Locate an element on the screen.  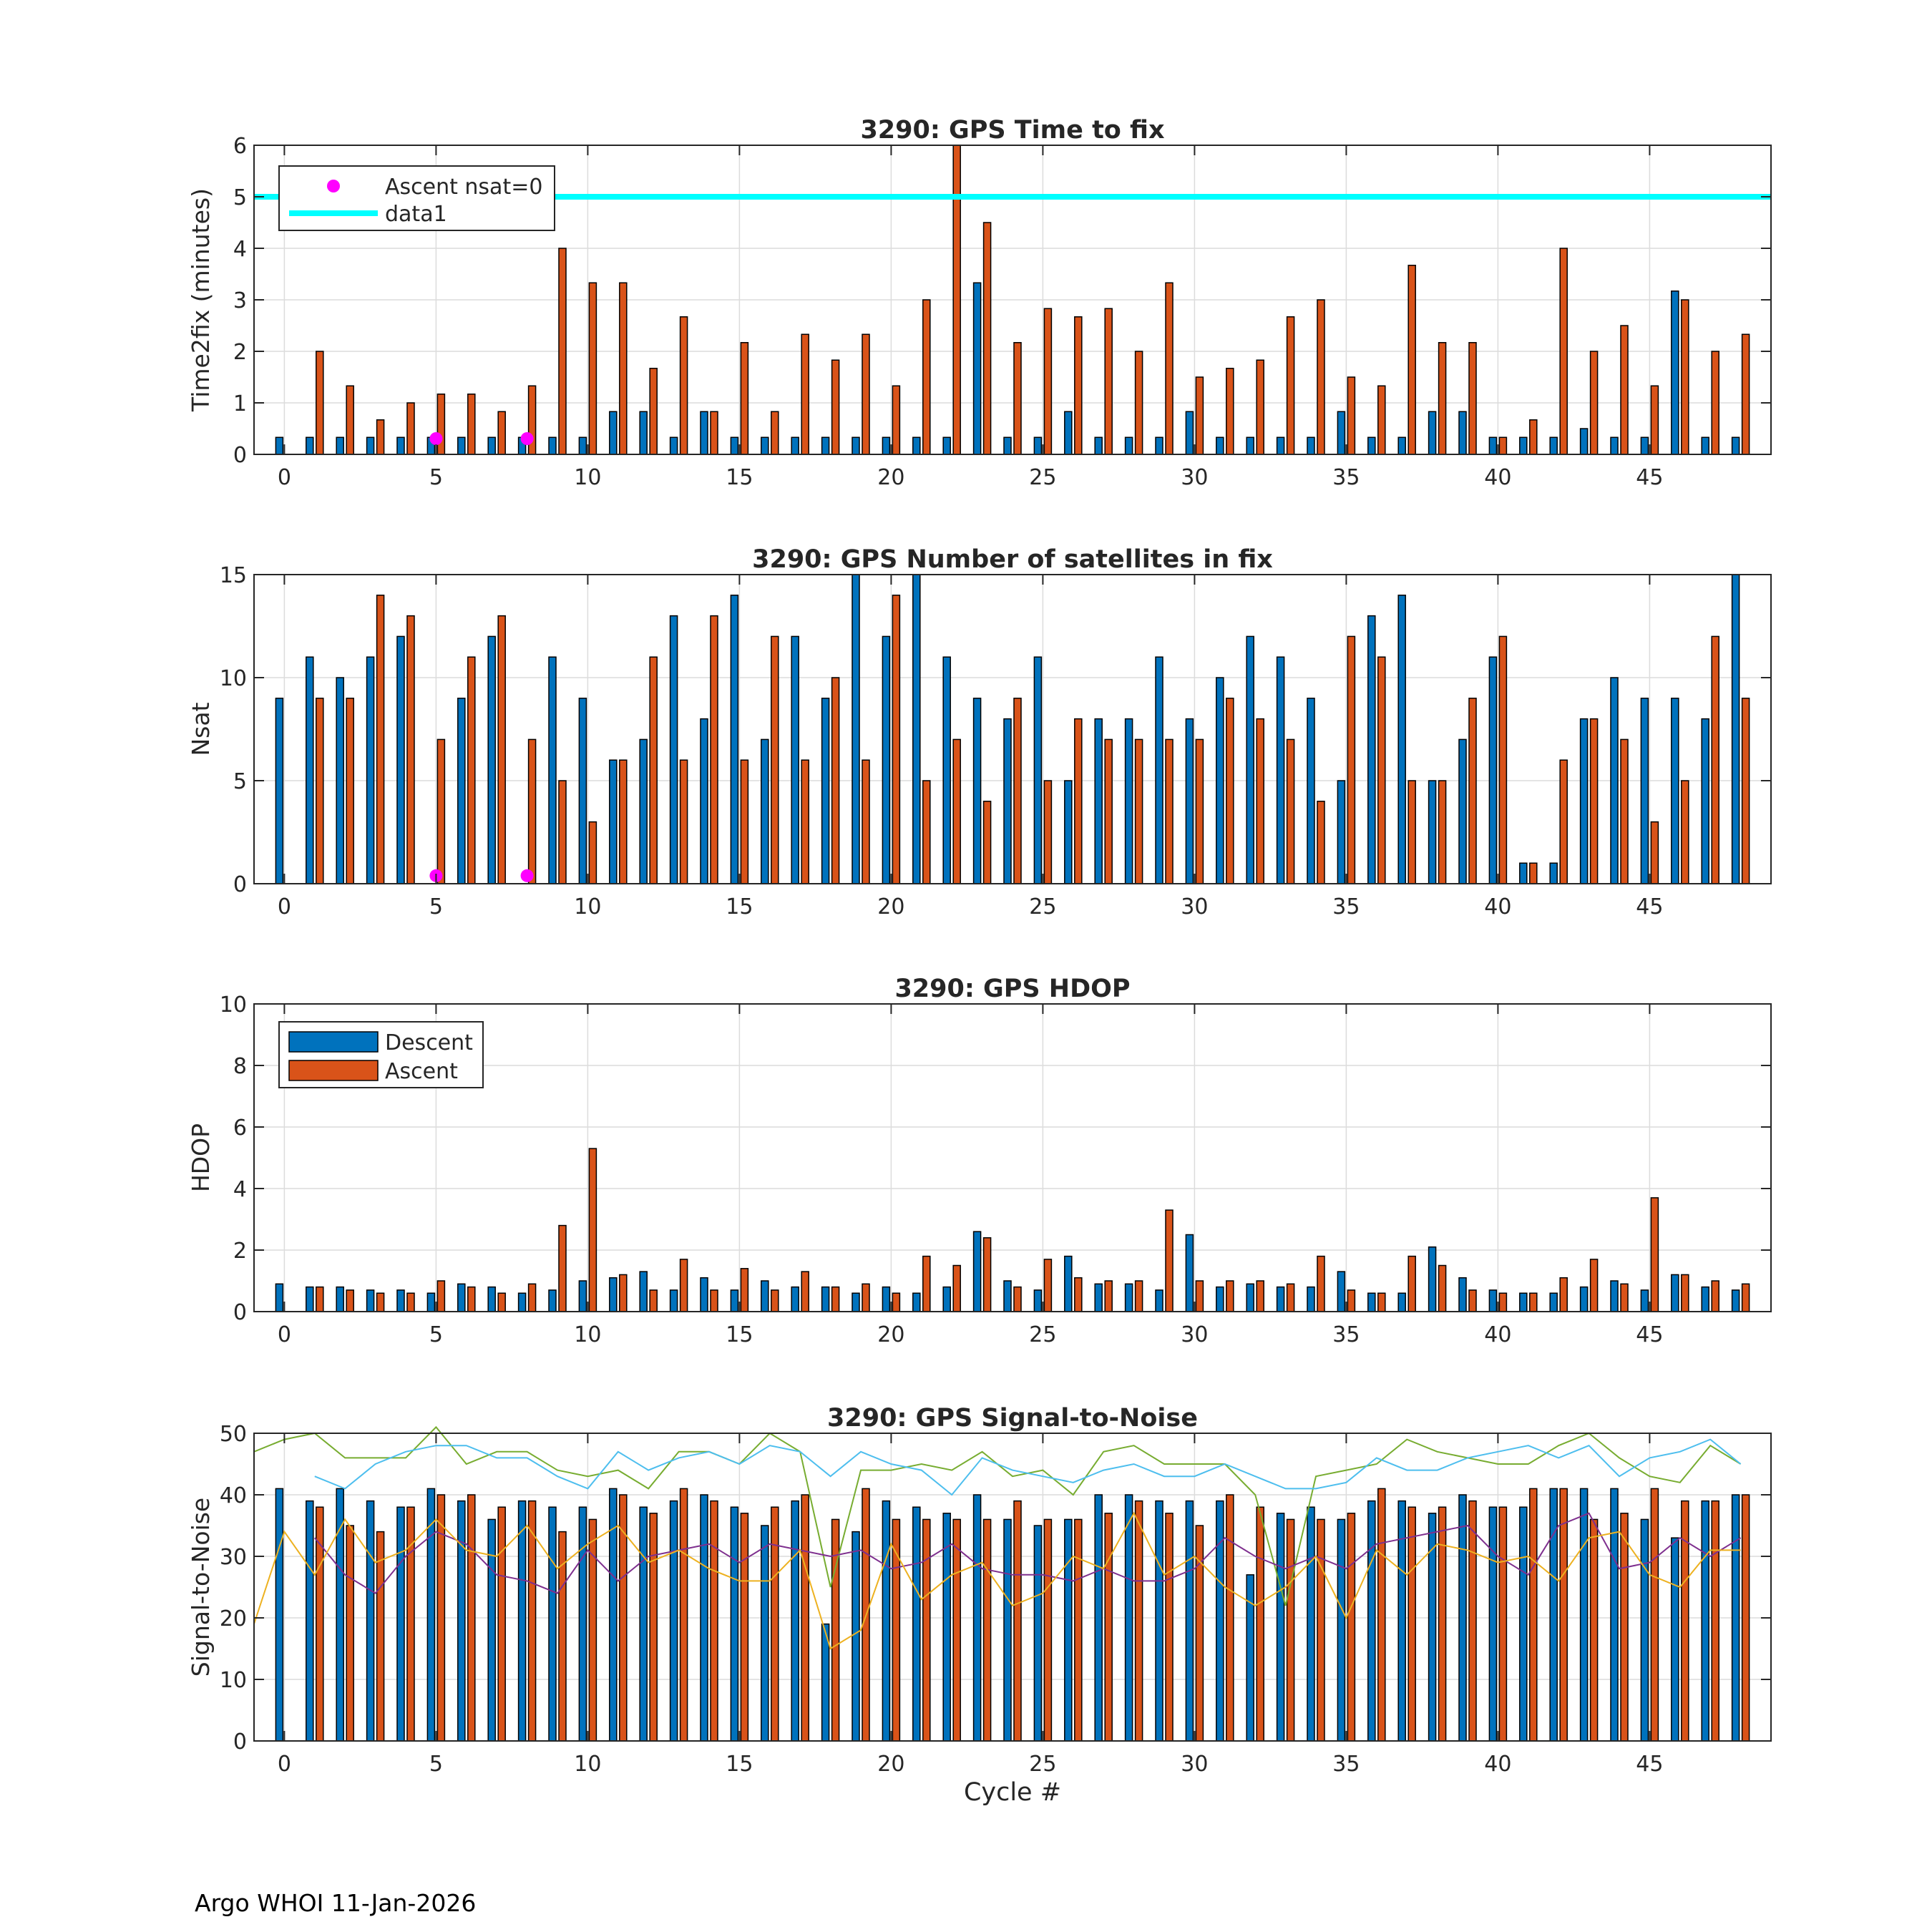
p1-ytick-label-4: 4 is located at coordinates (240, 249).